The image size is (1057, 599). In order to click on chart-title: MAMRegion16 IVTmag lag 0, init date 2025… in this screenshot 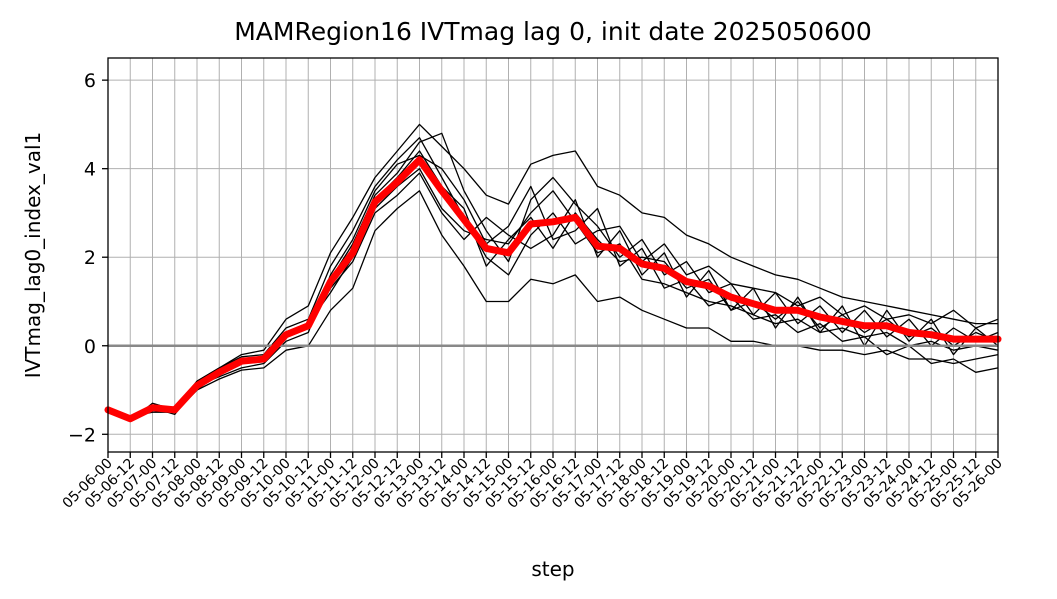, I will do `click(553, 31)`.